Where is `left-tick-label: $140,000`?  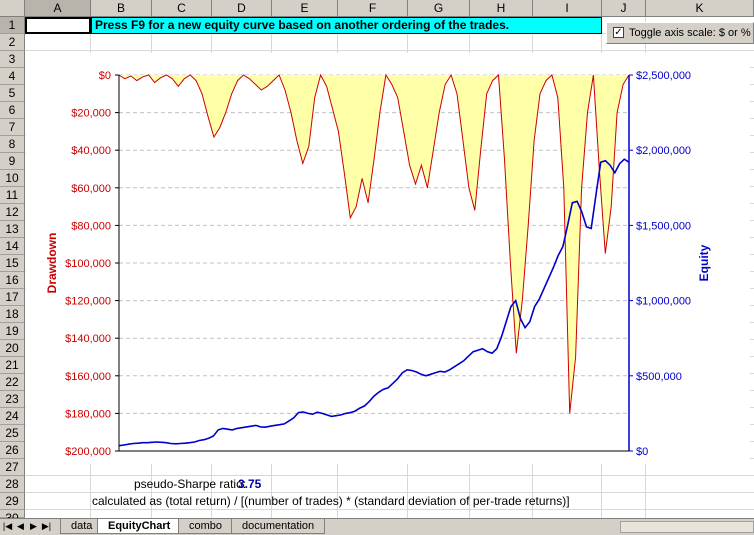 left-tick-label: $140,000 is located at coordinates (88, 339).